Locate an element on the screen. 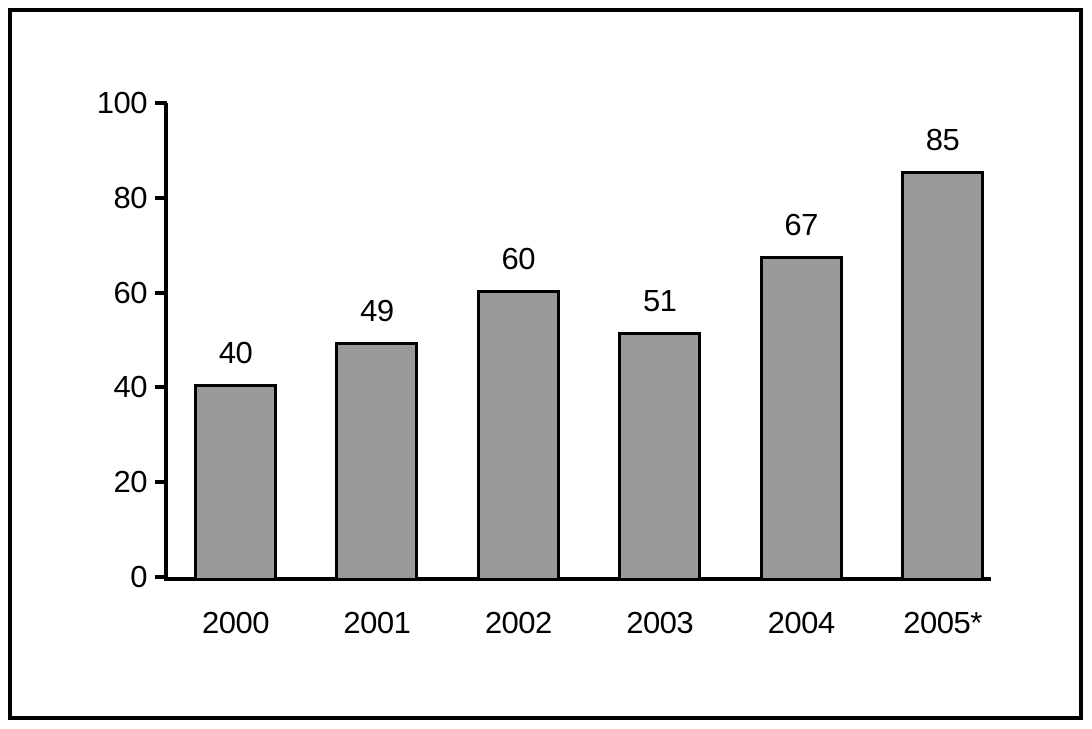  y-axis-tick-label: 40 is located at coordinates (130, 387).